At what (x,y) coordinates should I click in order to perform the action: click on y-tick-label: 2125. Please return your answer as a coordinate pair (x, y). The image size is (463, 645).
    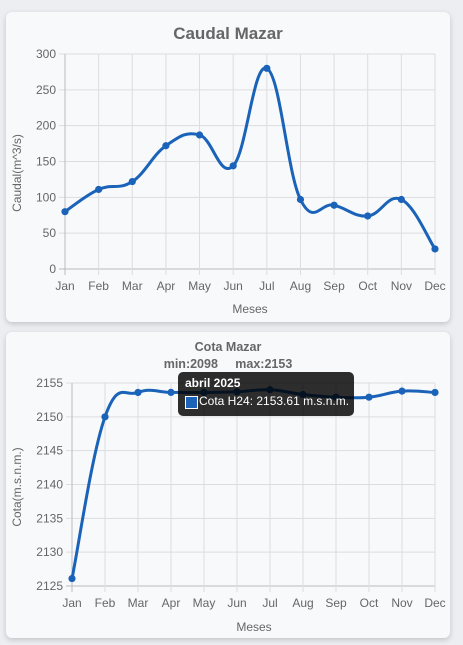
    Looking at the image, I should click on (49, 586).